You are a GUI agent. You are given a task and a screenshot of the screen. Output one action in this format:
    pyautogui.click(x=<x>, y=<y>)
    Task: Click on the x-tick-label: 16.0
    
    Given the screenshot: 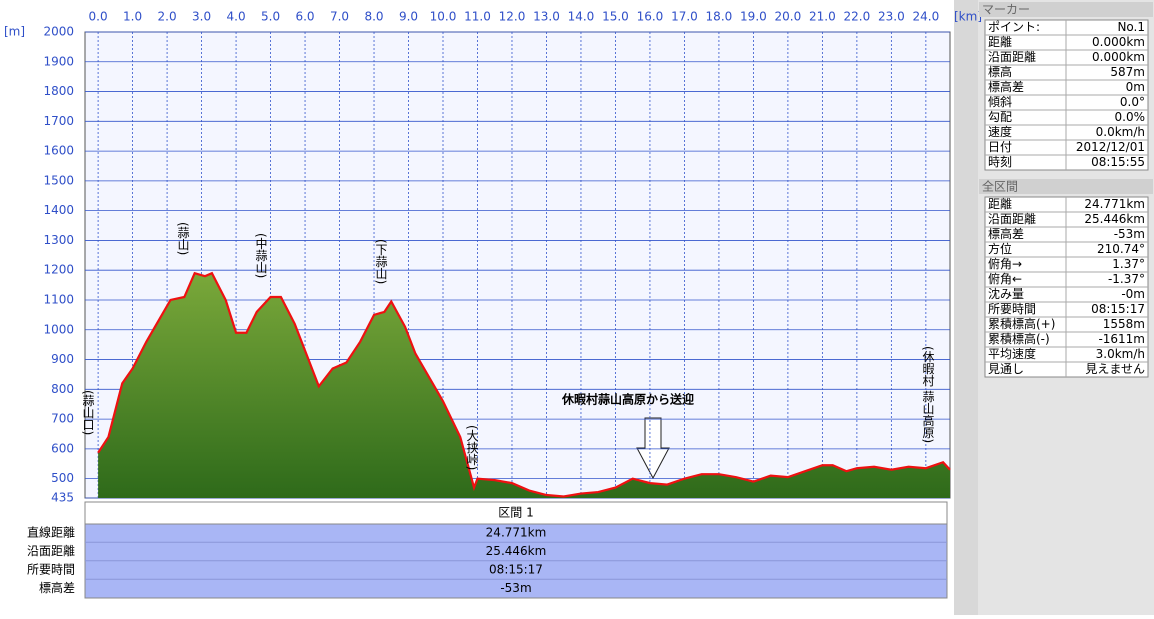 What is the action you would take?
    pyautogui.click(x=650, y=17)
    